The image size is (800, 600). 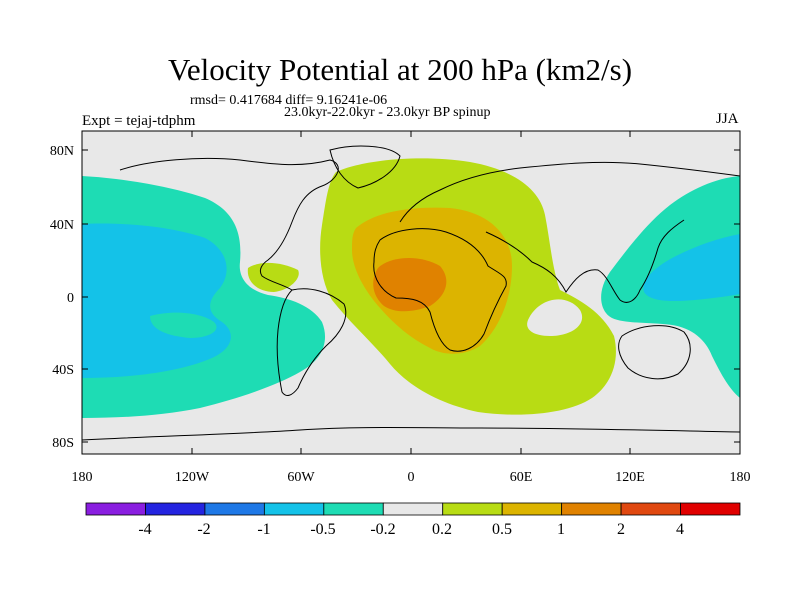 I want to click on coast-antarctica, so click(x=411, y=434).